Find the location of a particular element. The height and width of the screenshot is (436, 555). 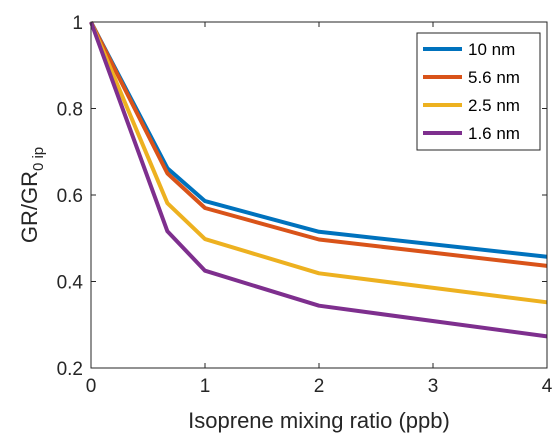

x-axis-label: Isoprene mixing ratio (ppb) is located at coordinates (319, 420).